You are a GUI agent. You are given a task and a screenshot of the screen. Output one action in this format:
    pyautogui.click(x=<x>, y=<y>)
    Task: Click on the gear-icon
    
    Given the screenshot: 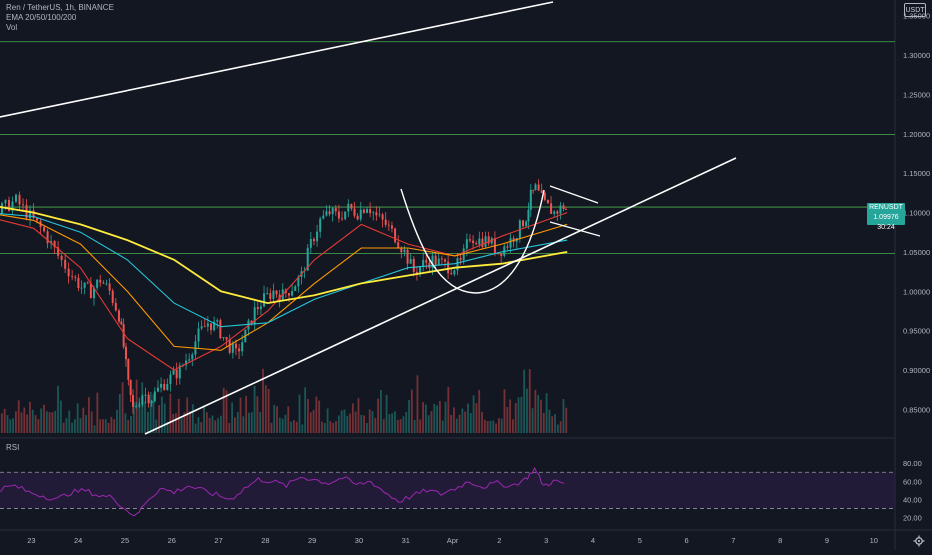 What is the action you would take?
    pyautogui.click(x=919, y=541)
    